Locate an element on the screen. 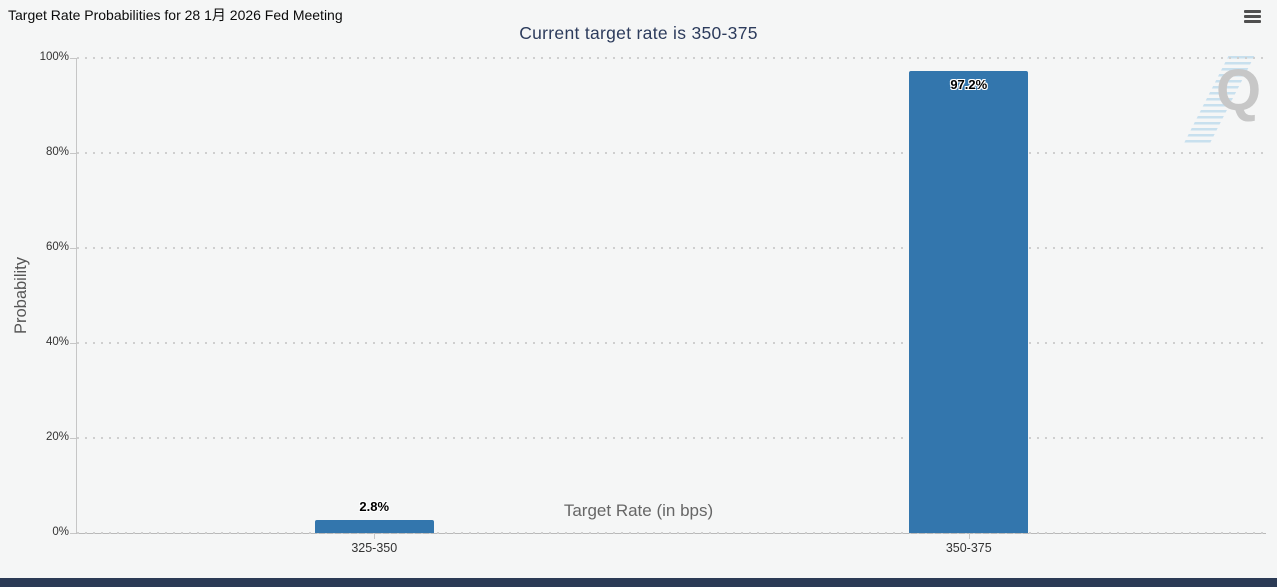 Image resolution: width=1277 pixels, height=587 pixels. gridline-40% is located at coordinates (671, 343).